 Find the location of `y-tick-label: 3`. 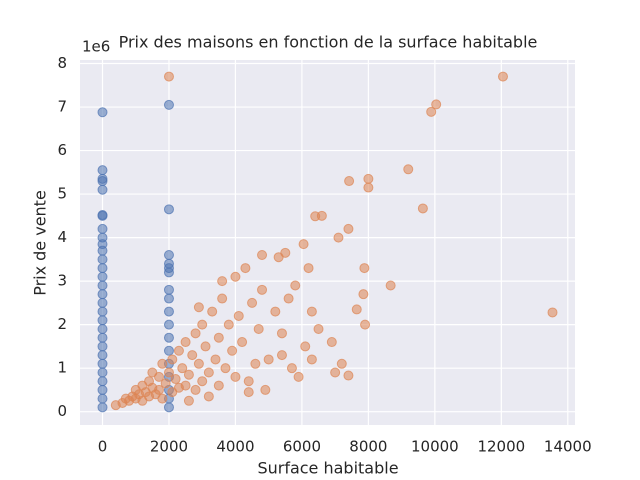

y-tick-label: 3 is located at coordinates (62, 281).